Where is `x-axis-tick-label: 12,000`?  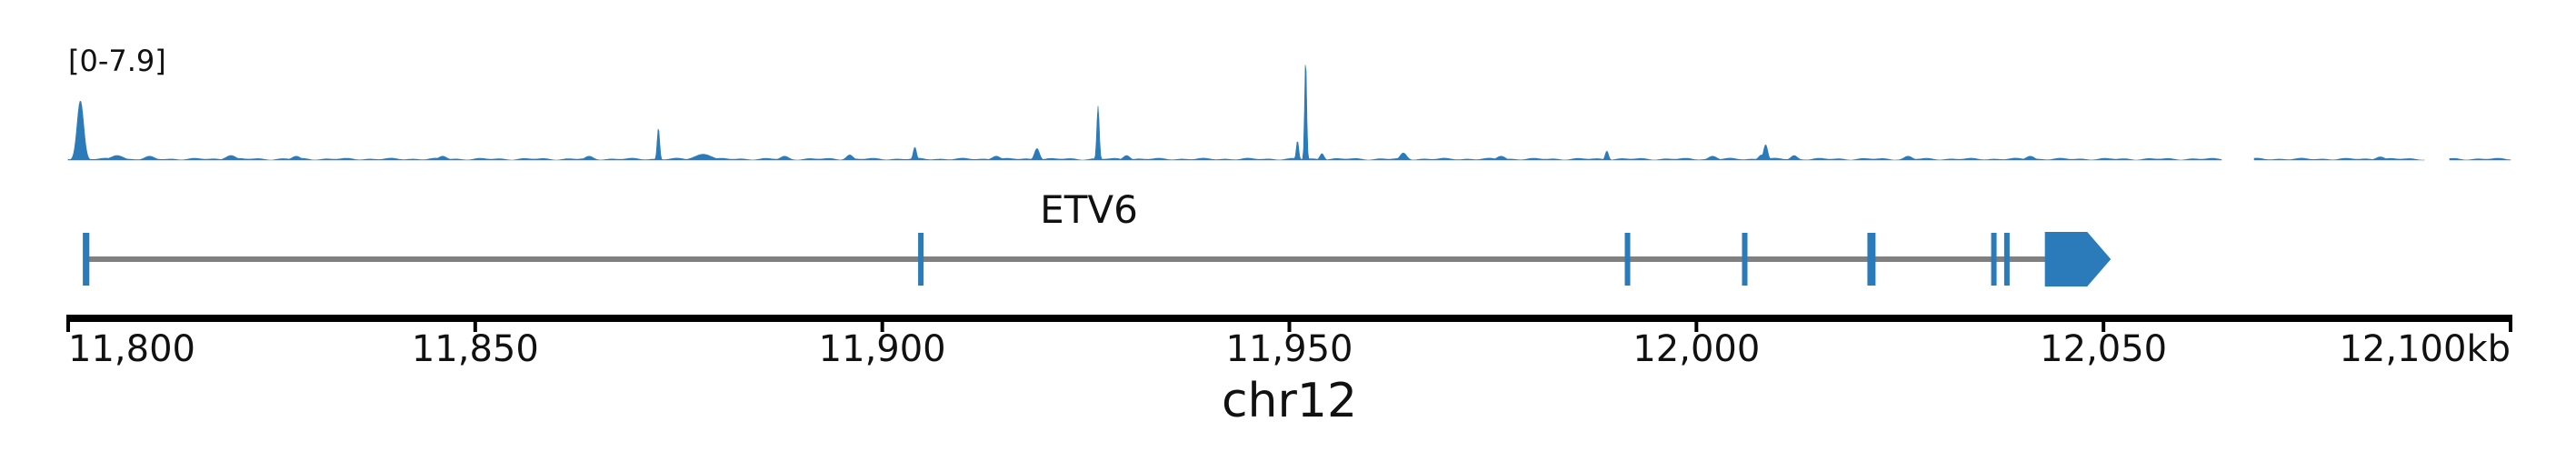
x-axis-tick-label: 12,000 is located at coordinates (1696, 349).